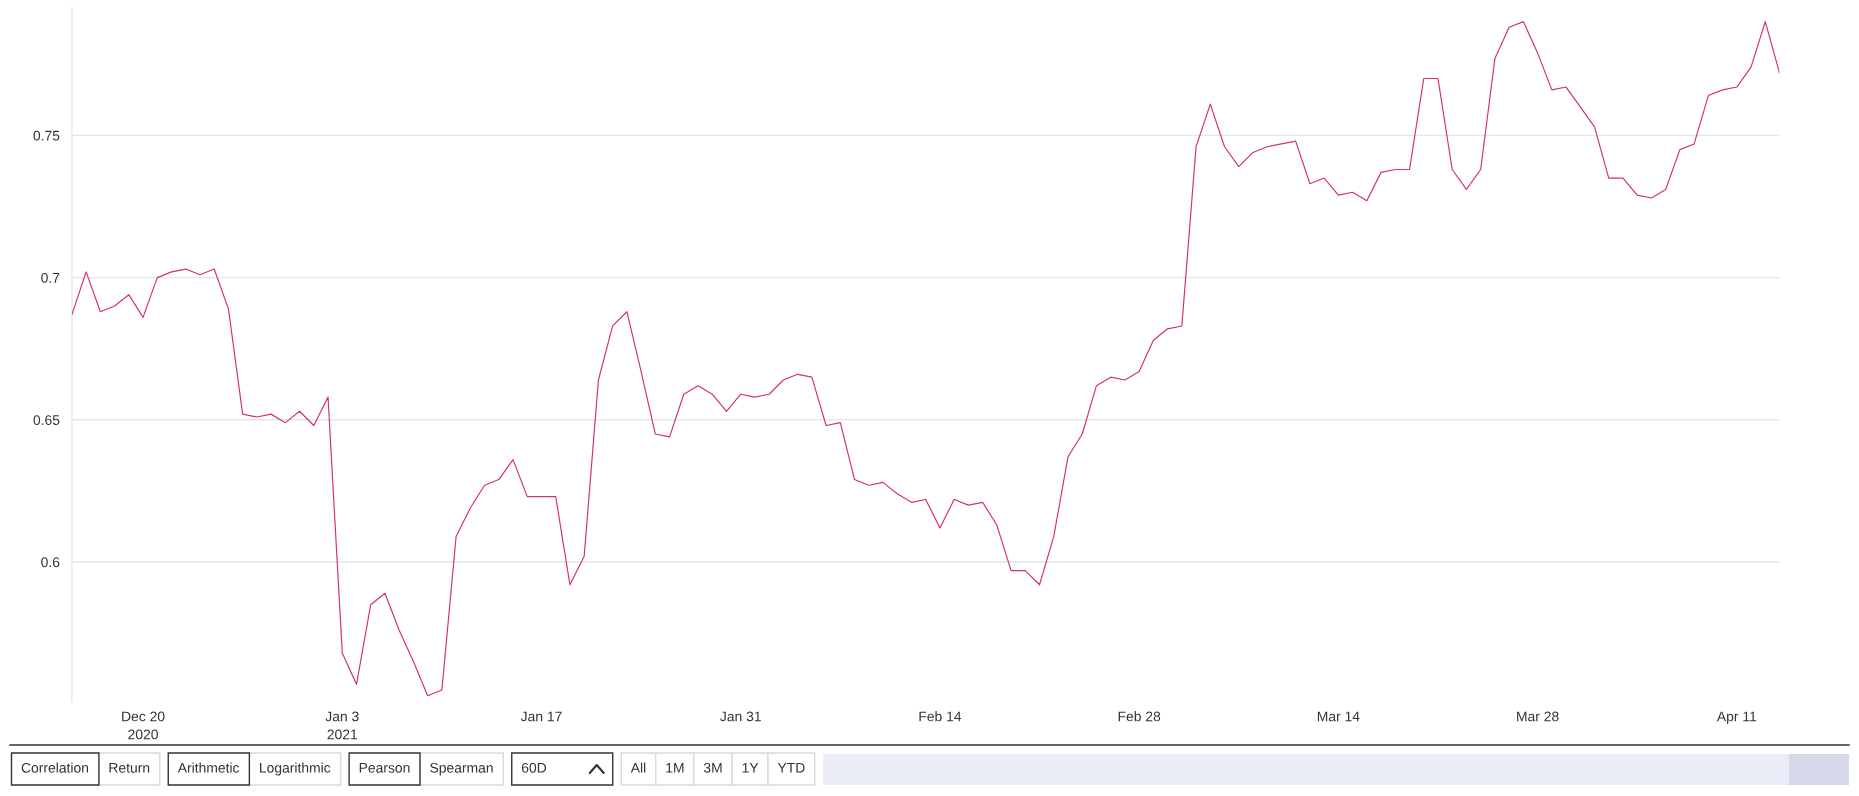 Image resolution: width=1859 pixels, height=796 pixels. Describe the element at coordinates (791, 768) in the screenshot. I see `text: YTD` at that location.